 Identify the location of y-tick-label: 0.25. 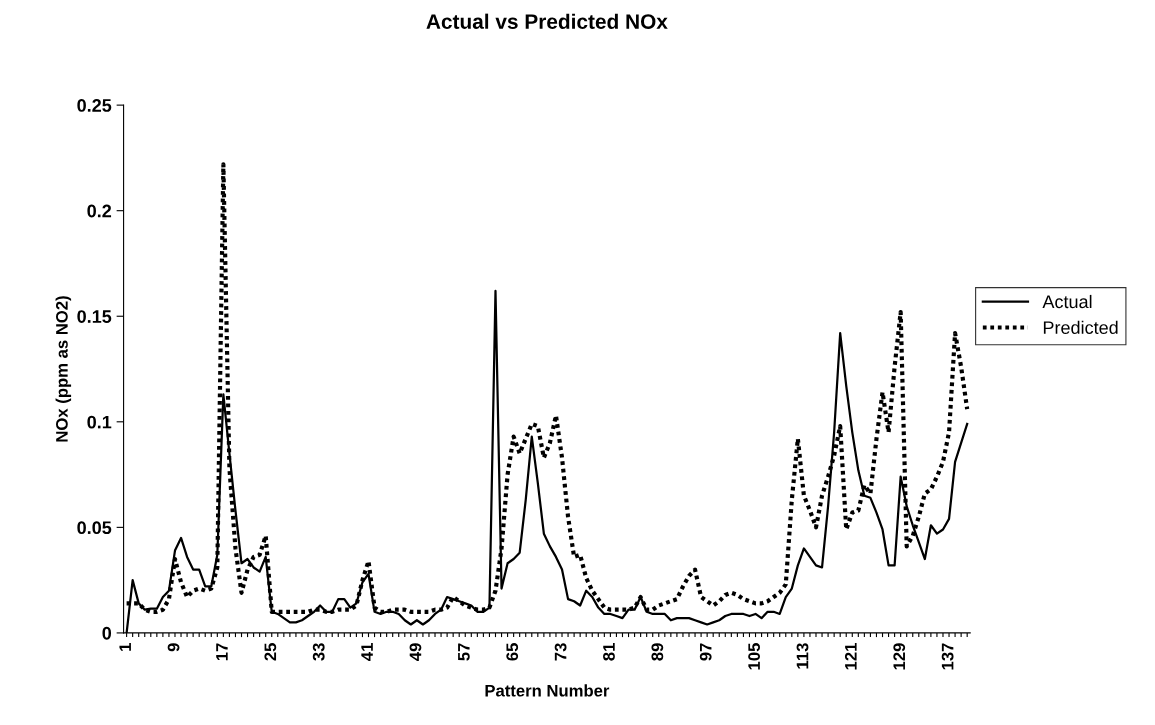
(94, 105).